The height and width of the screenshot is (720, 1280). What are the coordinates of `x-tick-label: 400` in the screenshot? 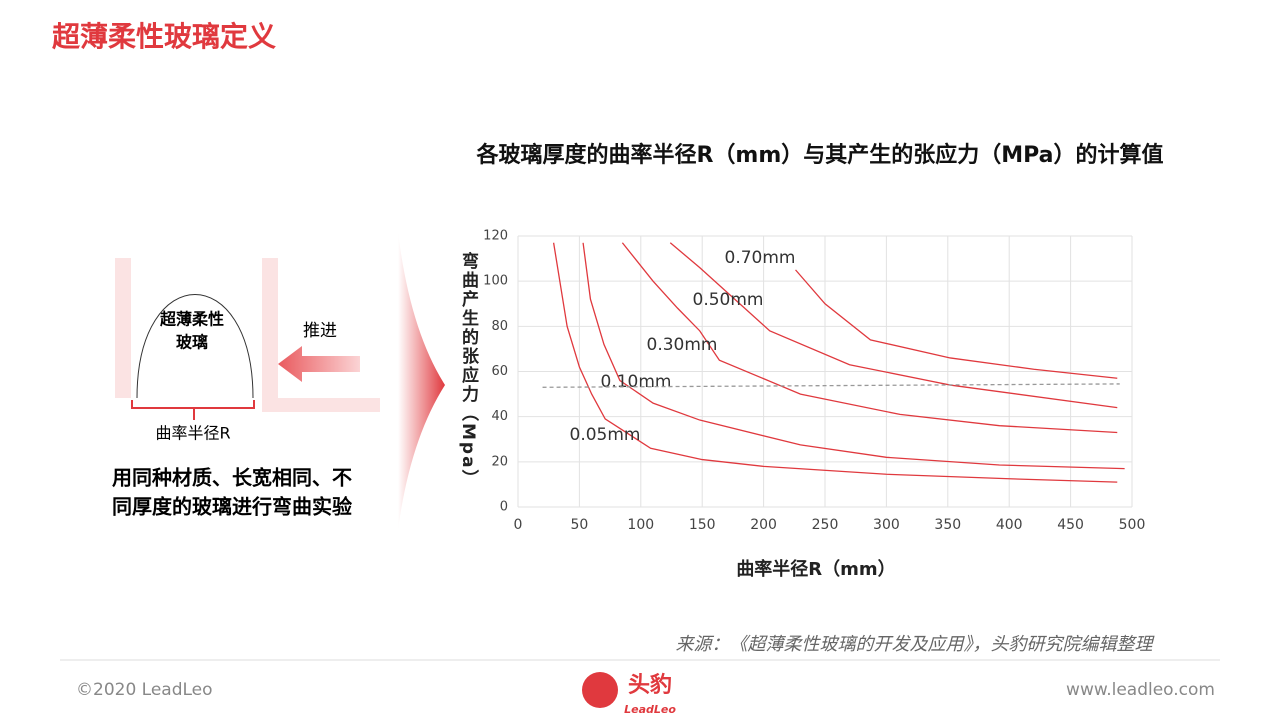 It's located at (1009, 525).